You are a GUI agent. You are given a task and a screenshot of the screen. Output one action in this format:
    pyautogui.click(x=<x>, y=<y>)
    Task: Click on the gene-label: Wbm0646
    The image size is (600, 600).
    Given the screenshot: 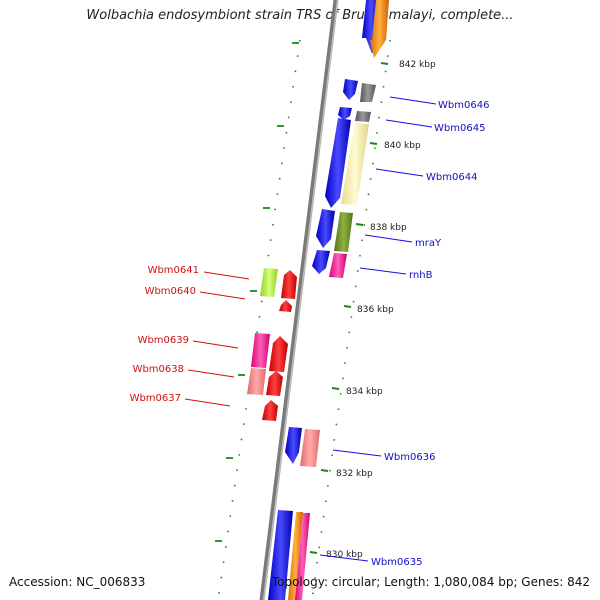 What is the action you would take?
    pyautogui.click(x=463, y=105)
    